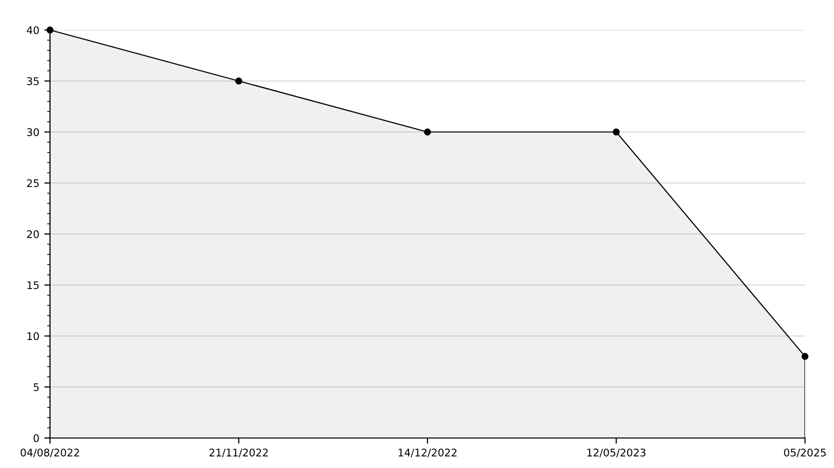 The height and width of the screenshot is (468, 834). Describe the element at coordinates (33, 81) in the screenshot. I see `y-tick-label: 35` at that location.